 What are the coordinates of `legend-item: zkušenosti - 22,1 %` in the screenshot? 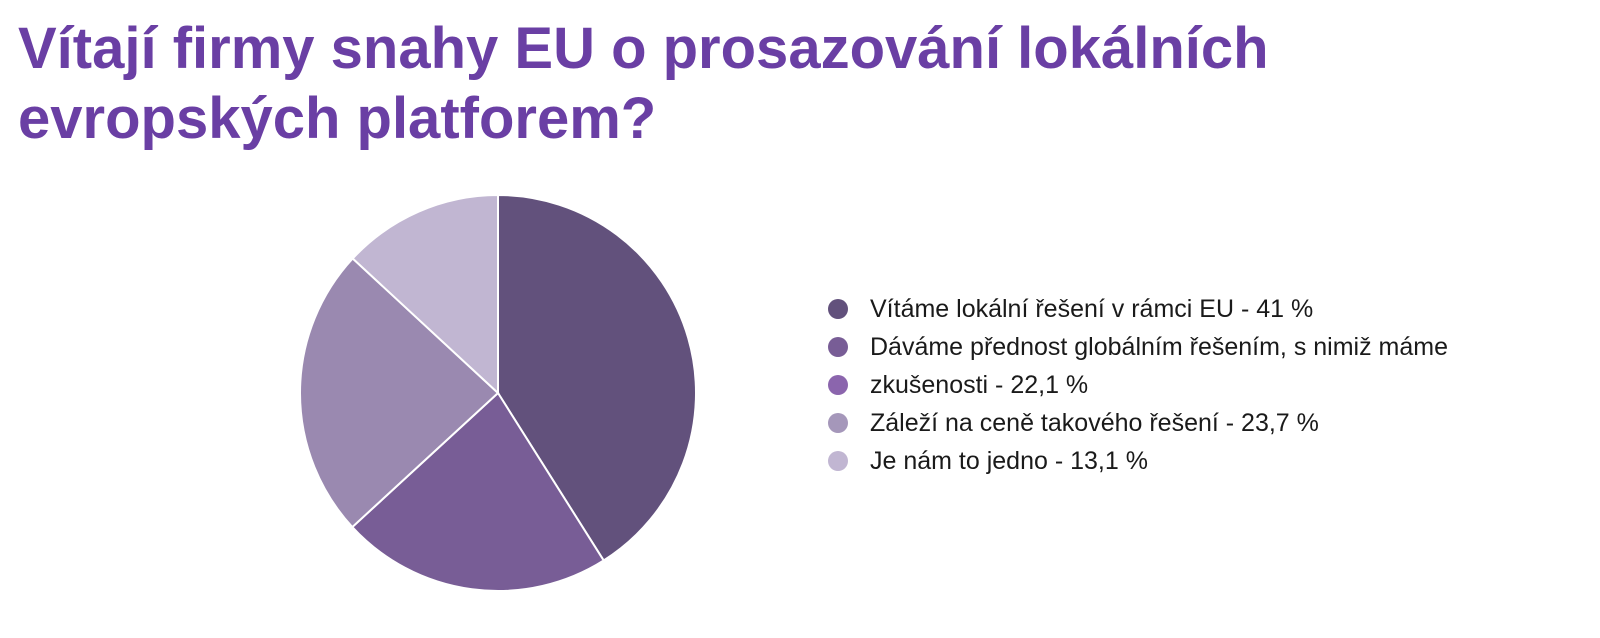 It's located at (1138, 385).